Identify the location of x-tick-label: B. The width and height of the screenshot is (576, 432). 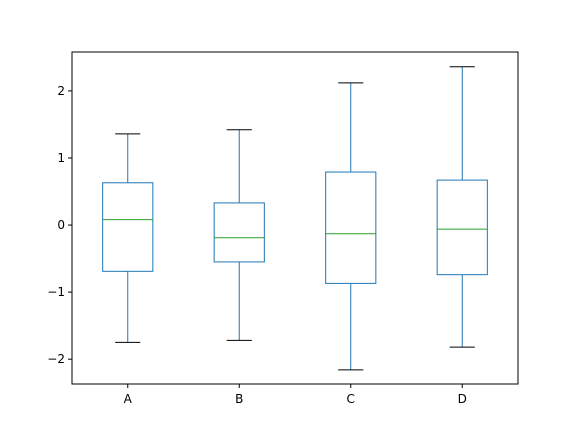
(239, 399).